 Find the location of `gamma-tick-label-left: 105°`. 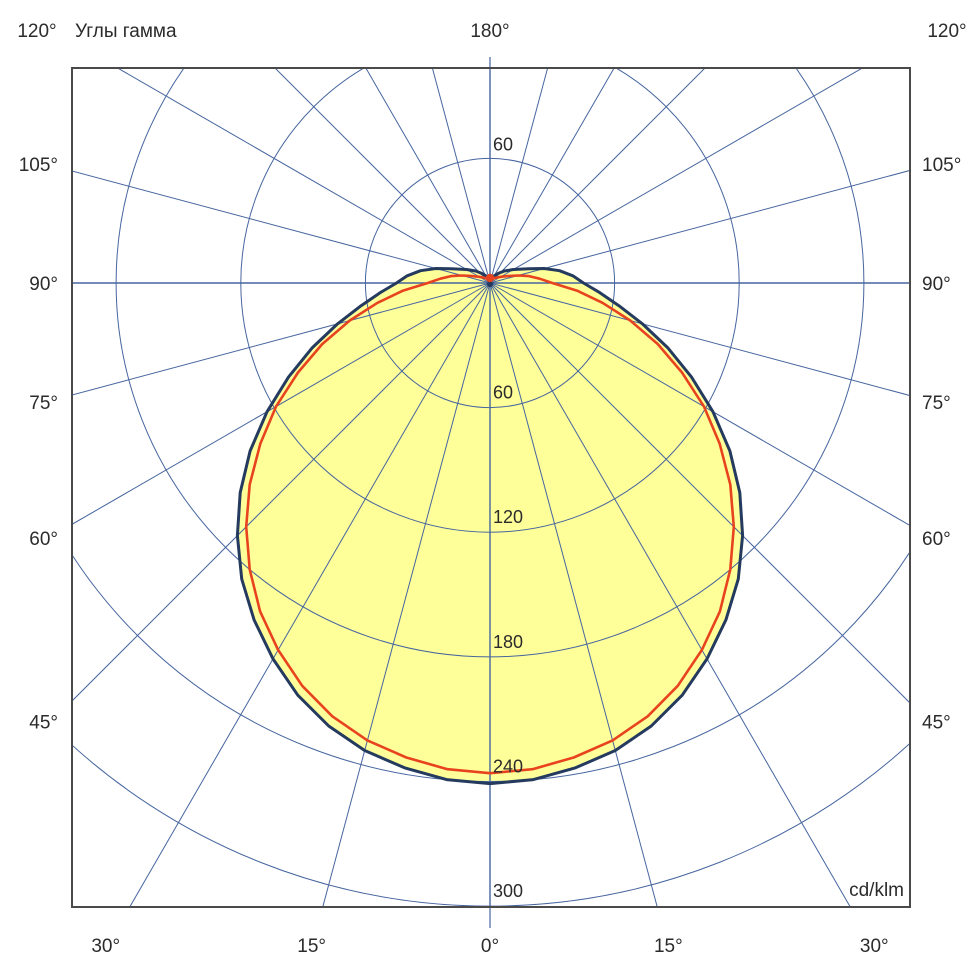

gamma-tick-label-left: 105° is located at coordinates (38, 165).